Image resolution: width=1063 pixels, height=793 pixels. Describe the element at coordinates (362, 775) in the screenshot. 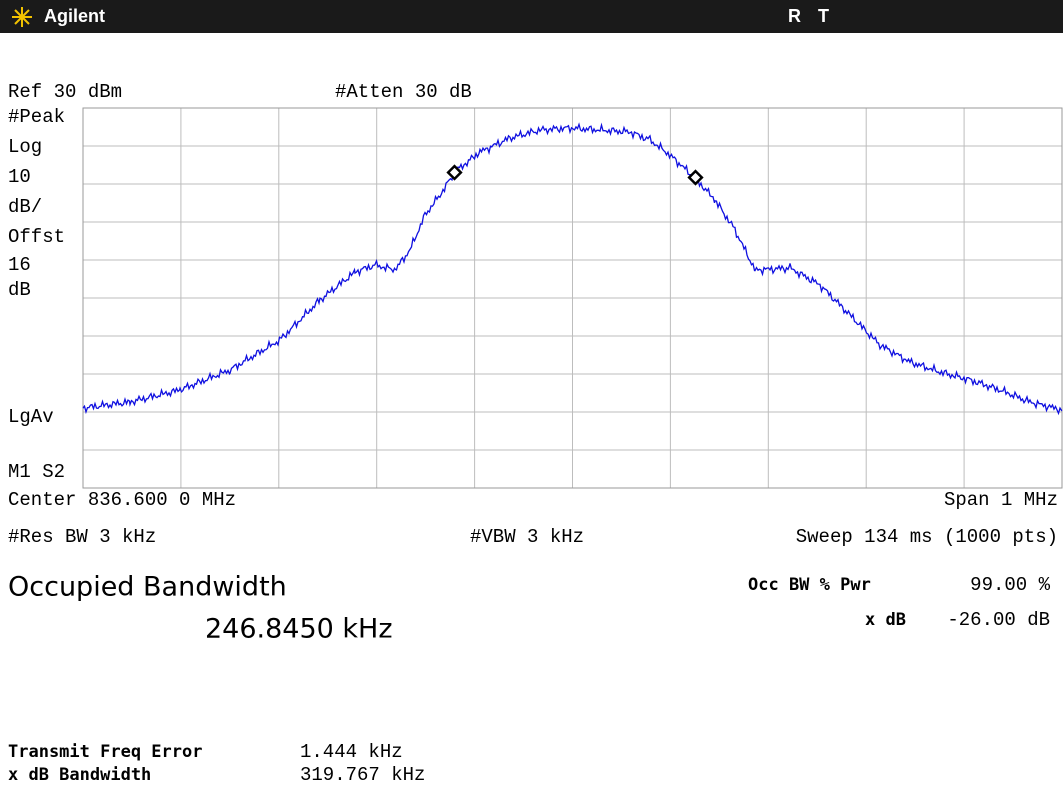

I see `detail-value: 319.767 kHz` at that location.